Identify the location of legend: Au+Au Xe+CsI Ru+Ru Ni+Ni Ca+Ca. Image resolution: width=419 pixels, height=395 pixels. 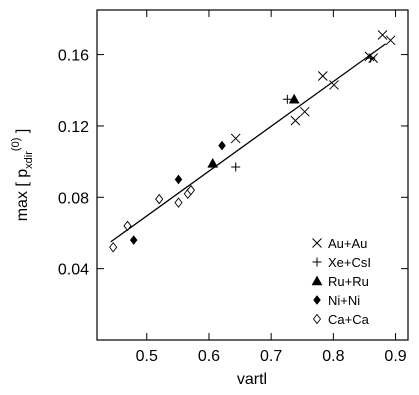
(341, 281).